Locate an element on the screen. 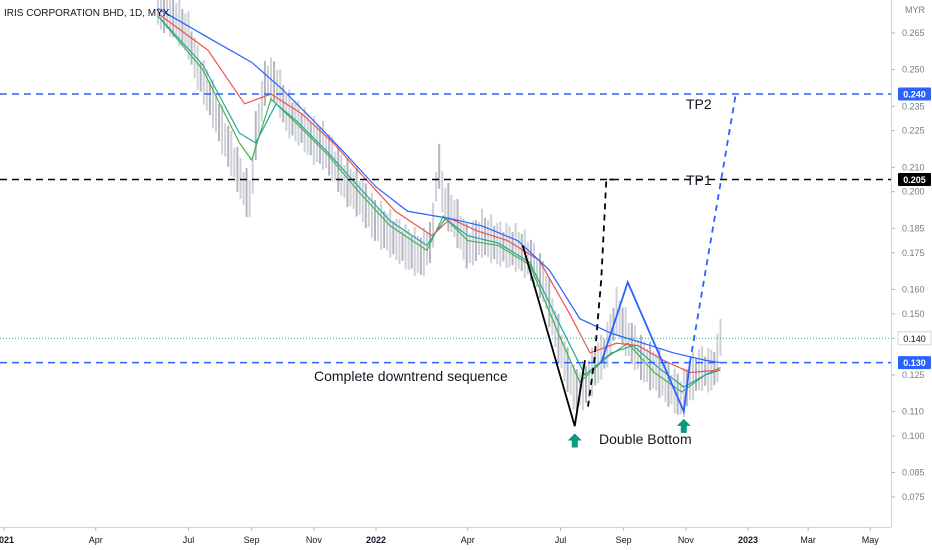 The height and width of the screenshot is (550, 932). chart-header: IRIS CORPORATION BHD, 1D, MYX is located at coordinates (86, 13).